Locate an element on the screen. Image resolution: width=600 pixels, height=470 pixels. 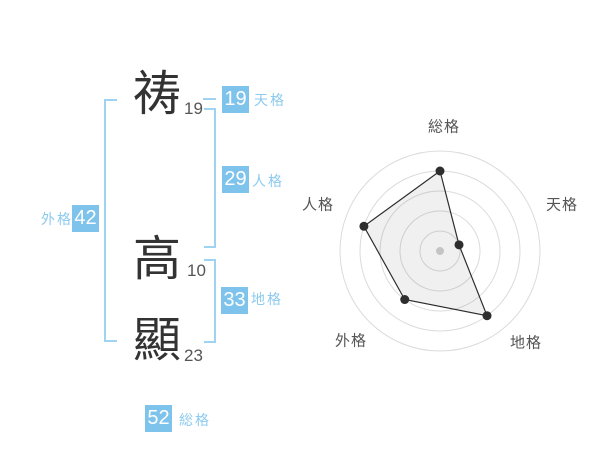
radar-ring is located at coordinates (440, 251).